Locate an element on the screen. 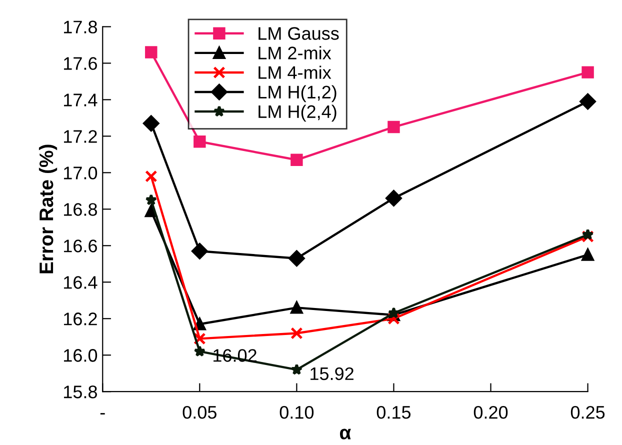  y-tick-label: 16.8 is located at coordinates (80, 209).